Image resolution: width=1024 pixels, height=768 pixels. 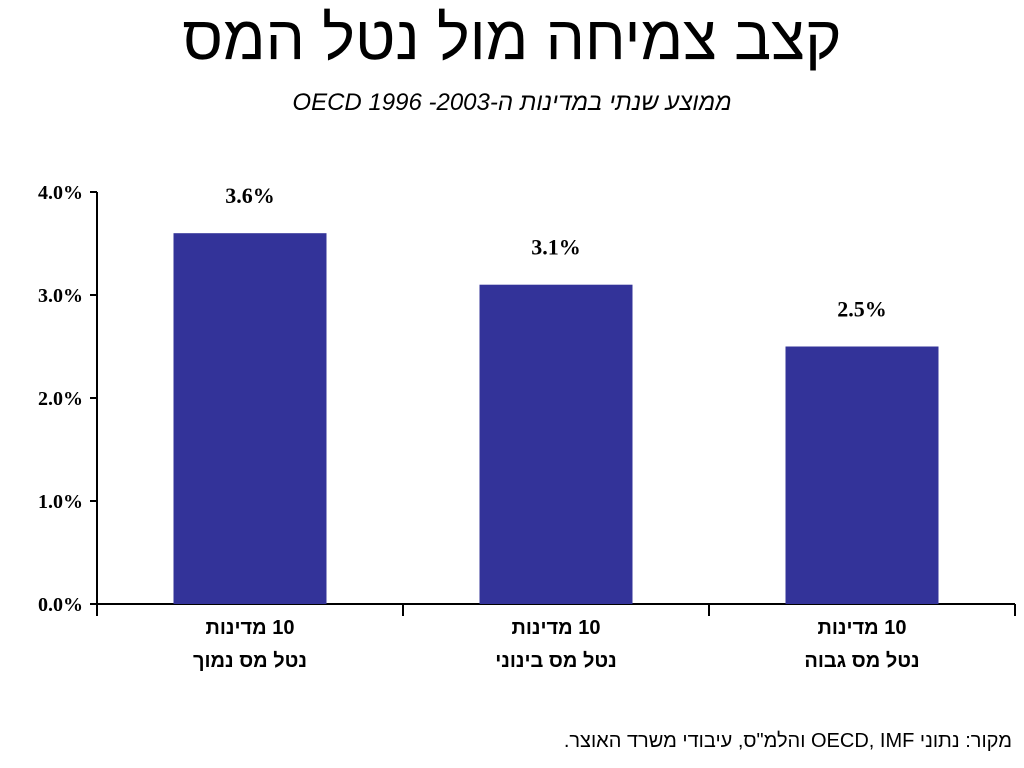 I want to click on bar-value-label: 2.5%, so click(x=862, y=309).